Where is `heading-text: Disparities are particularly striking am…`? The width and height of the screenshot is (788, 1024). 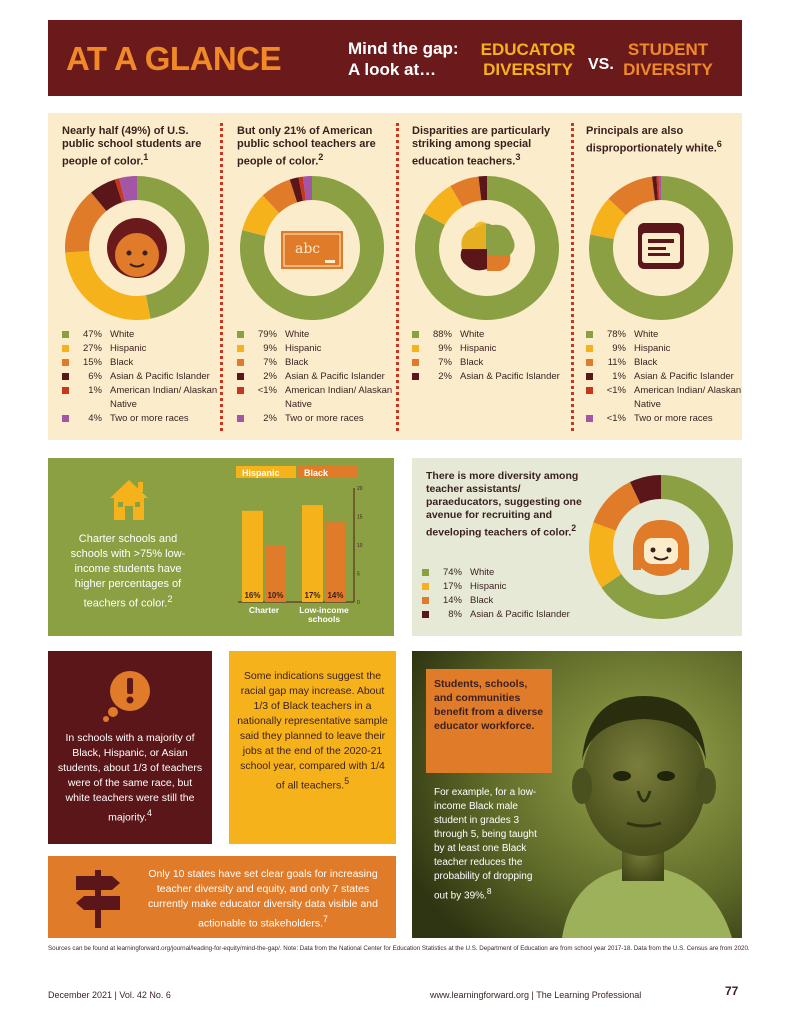
heading-text: Disparities are particularly striking am… is located at coordinates (481, 146).